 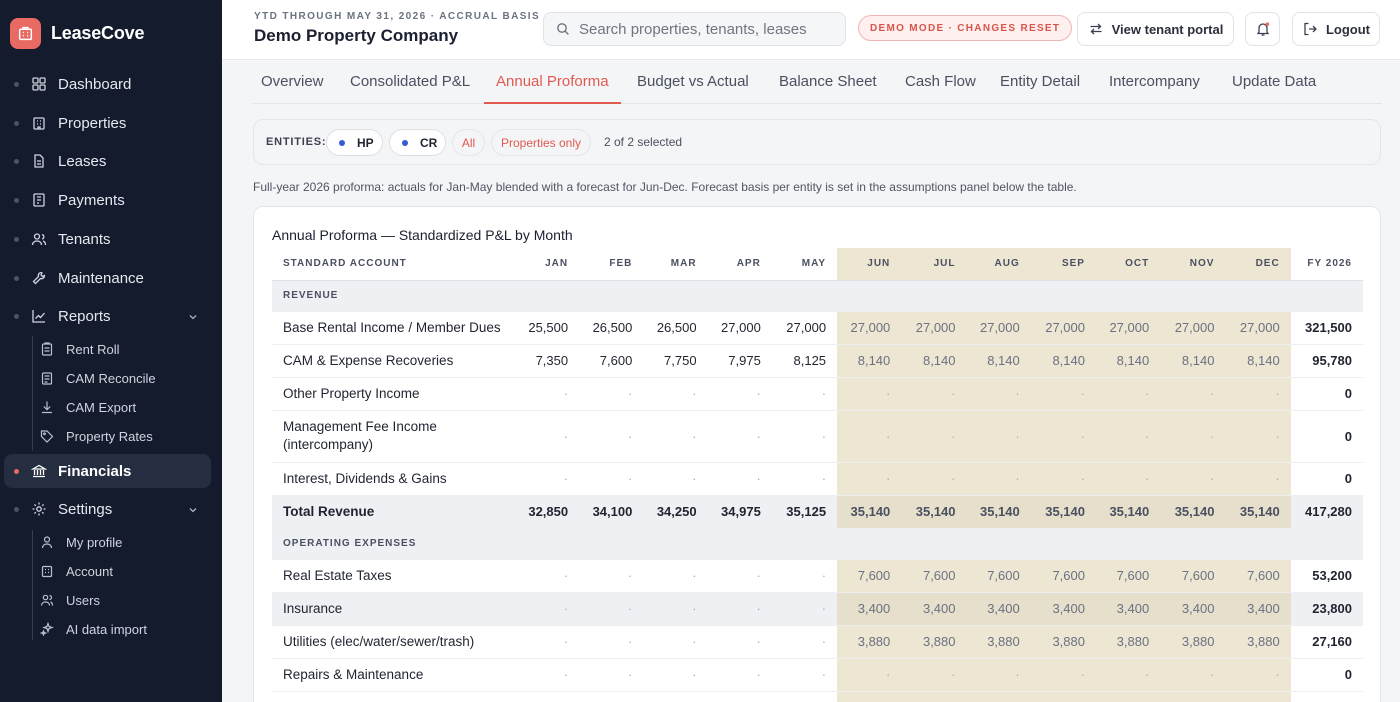 I want to click on actual-cell: 34,975, so click(x=739, y=512).